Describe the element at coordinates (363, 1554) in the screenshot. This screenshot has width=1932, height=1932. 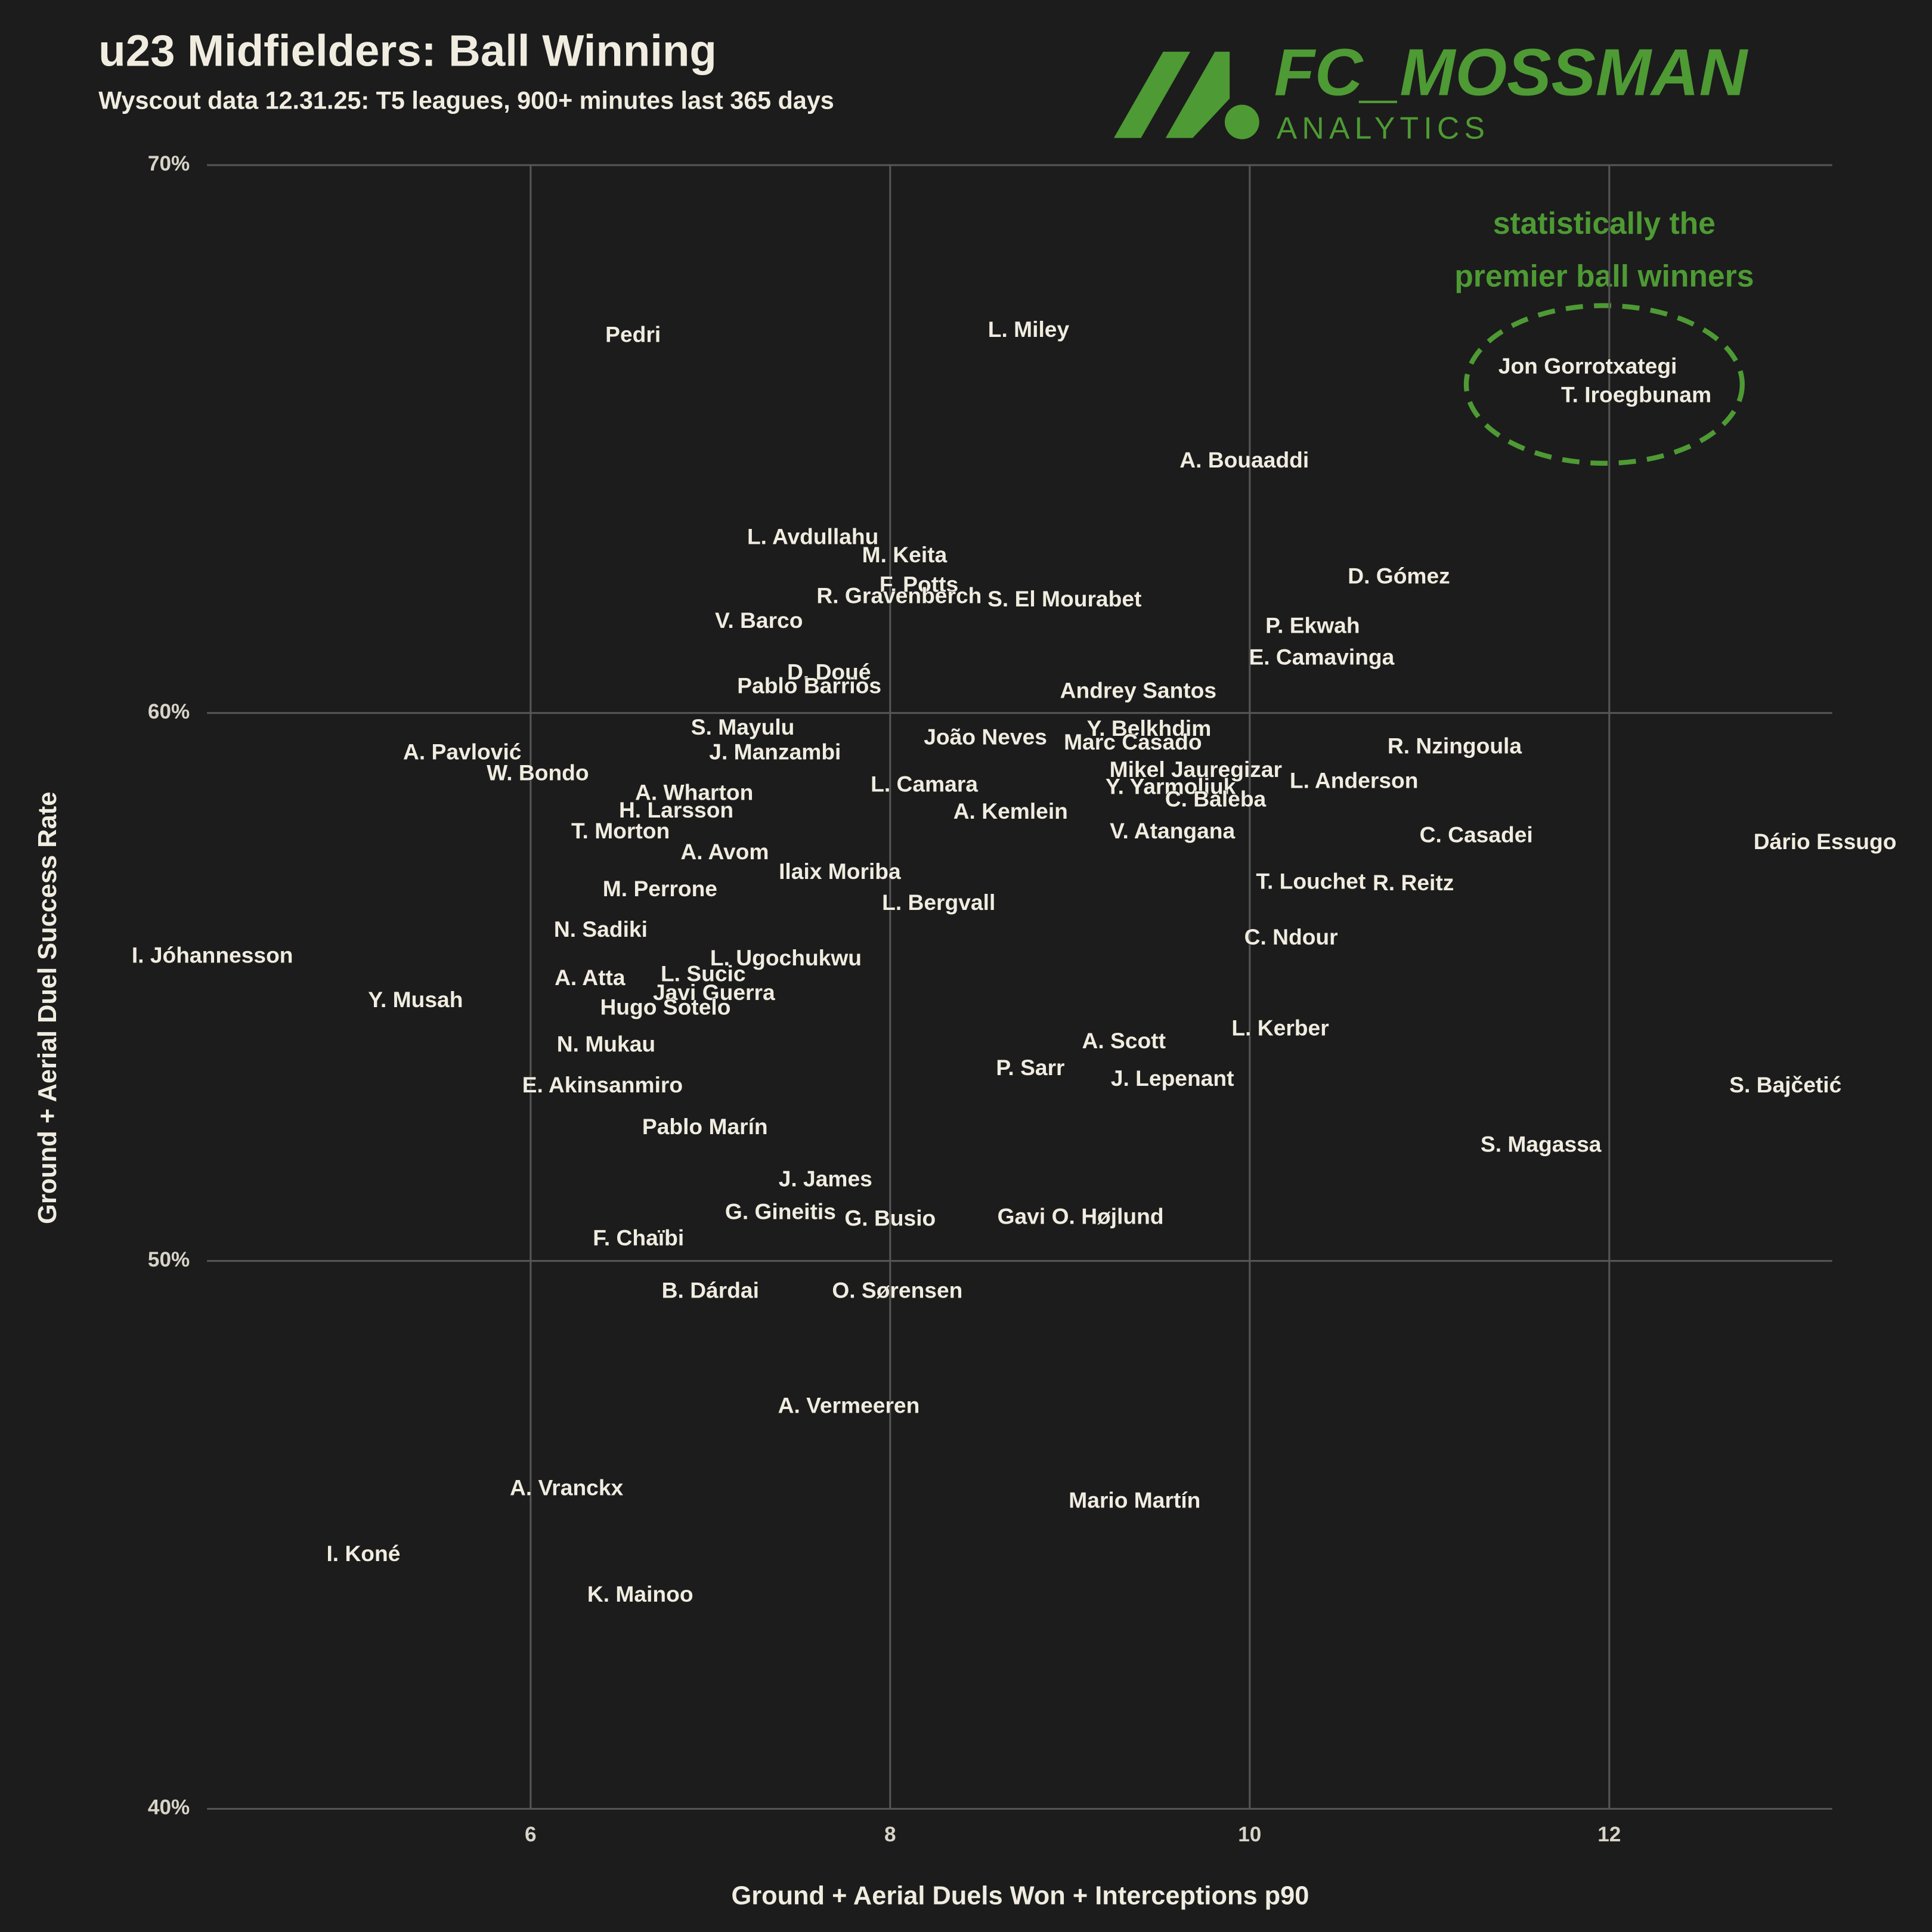
I see `point-label: I. Koné` at that location.